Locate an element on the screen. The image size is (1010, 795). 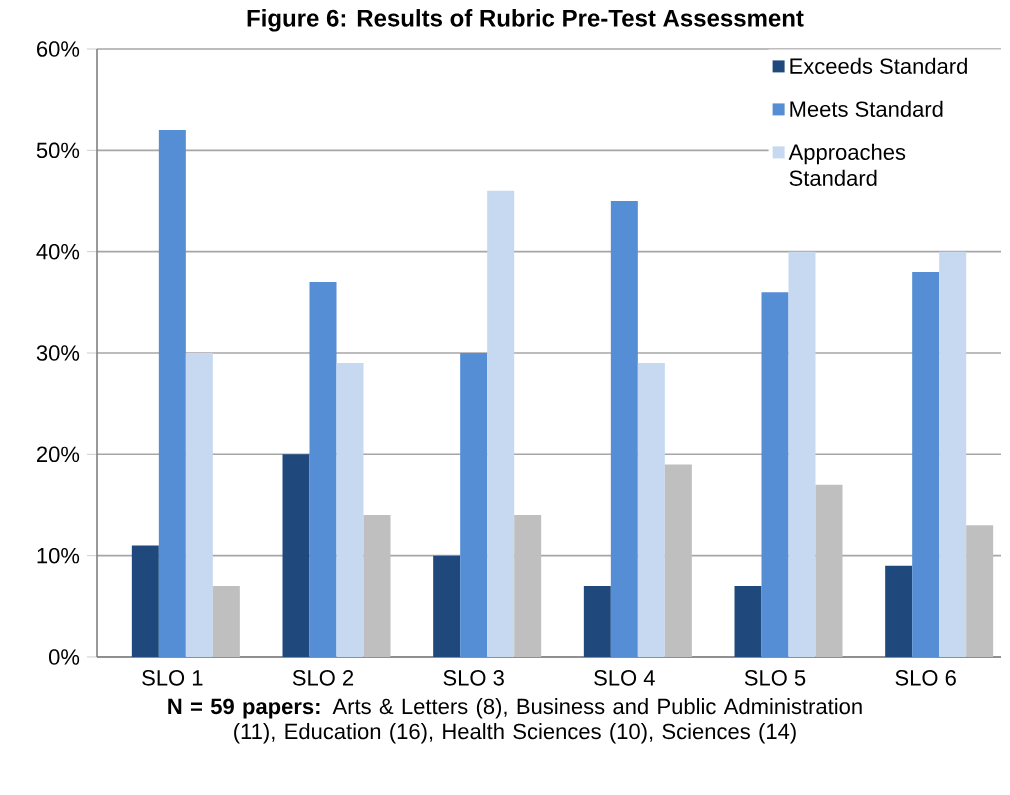
chart-title: Figure 6: Results of Rubric Pre-Test Assessment is located at coordinates (525, 20).